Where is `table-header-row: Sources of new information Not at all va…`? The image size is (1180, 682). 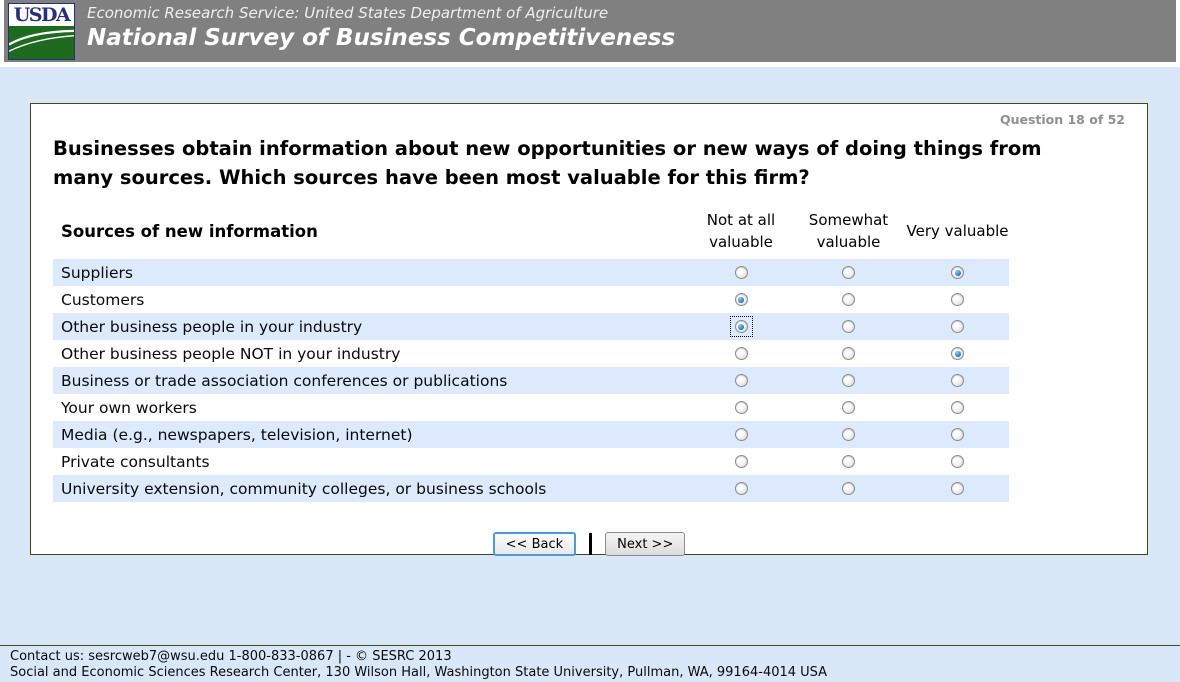
table-header-row: Sources of new information Not at all va… is located at coordinates (531, 233).